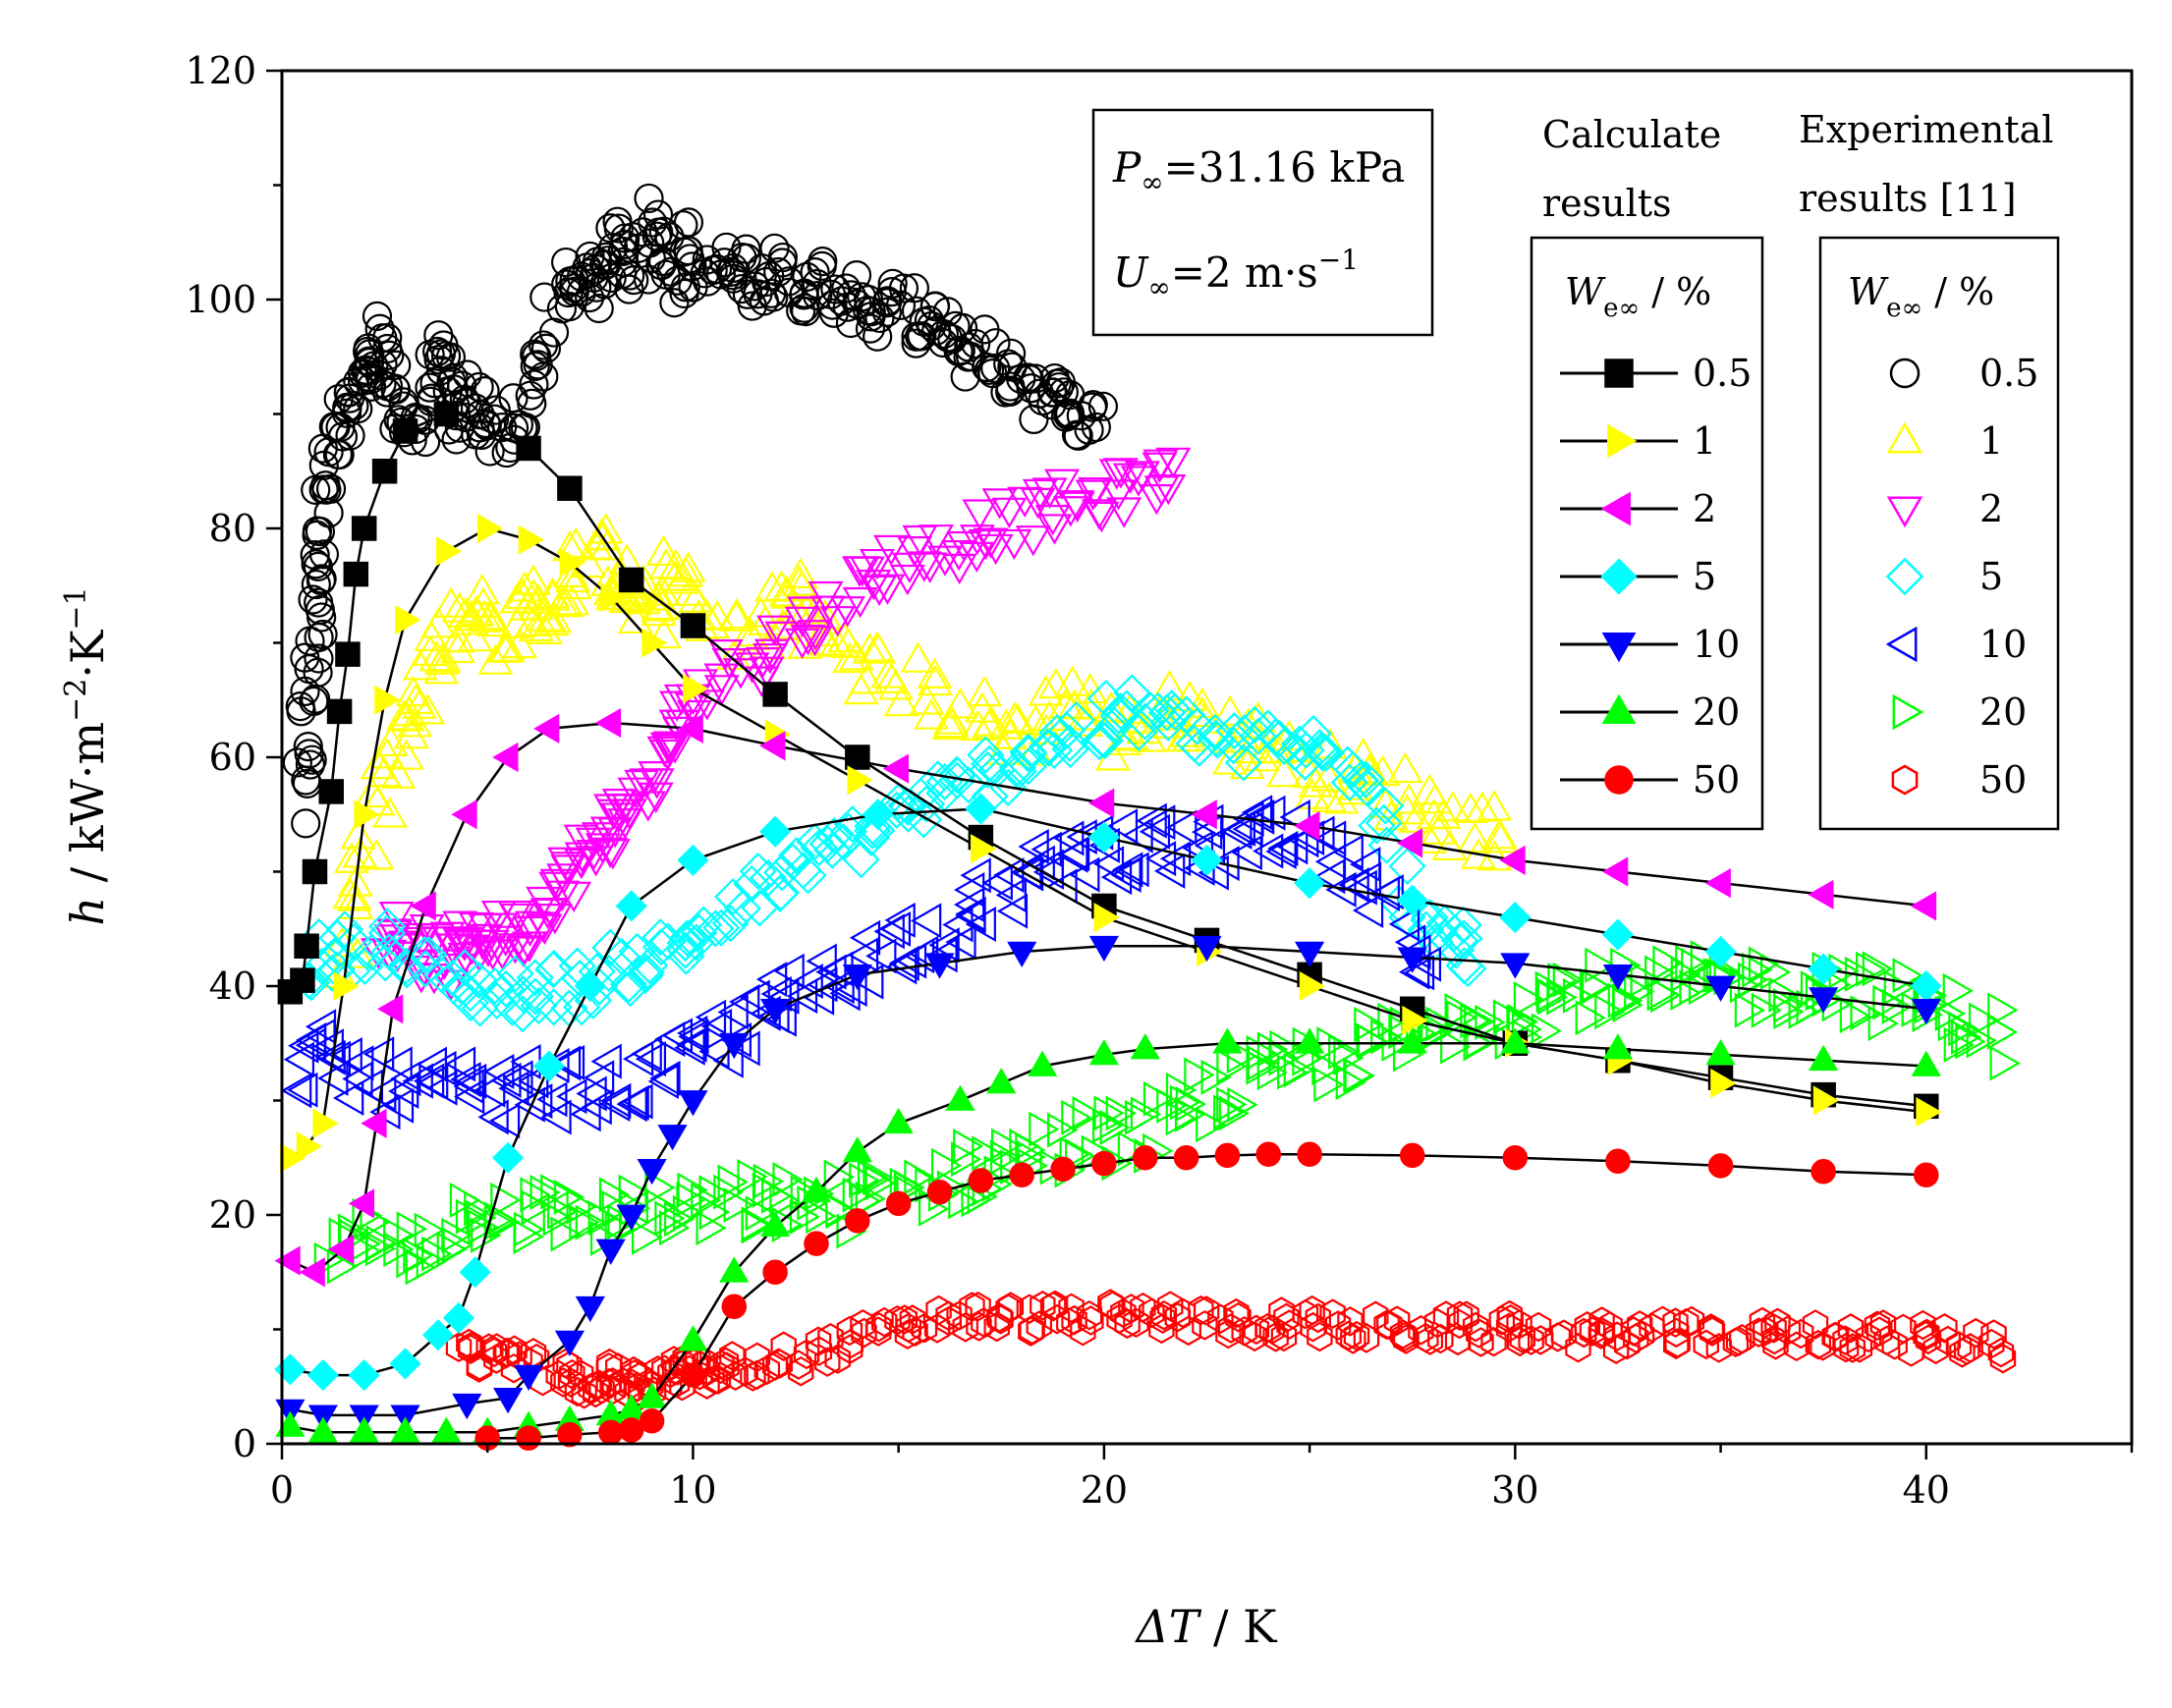 This screenshot has width=2172, height=1708. What do you see at coordinates (1704, 576) in the screenshot?
I see `calc-legend-label: 5` at bounding box center [1704, 576].